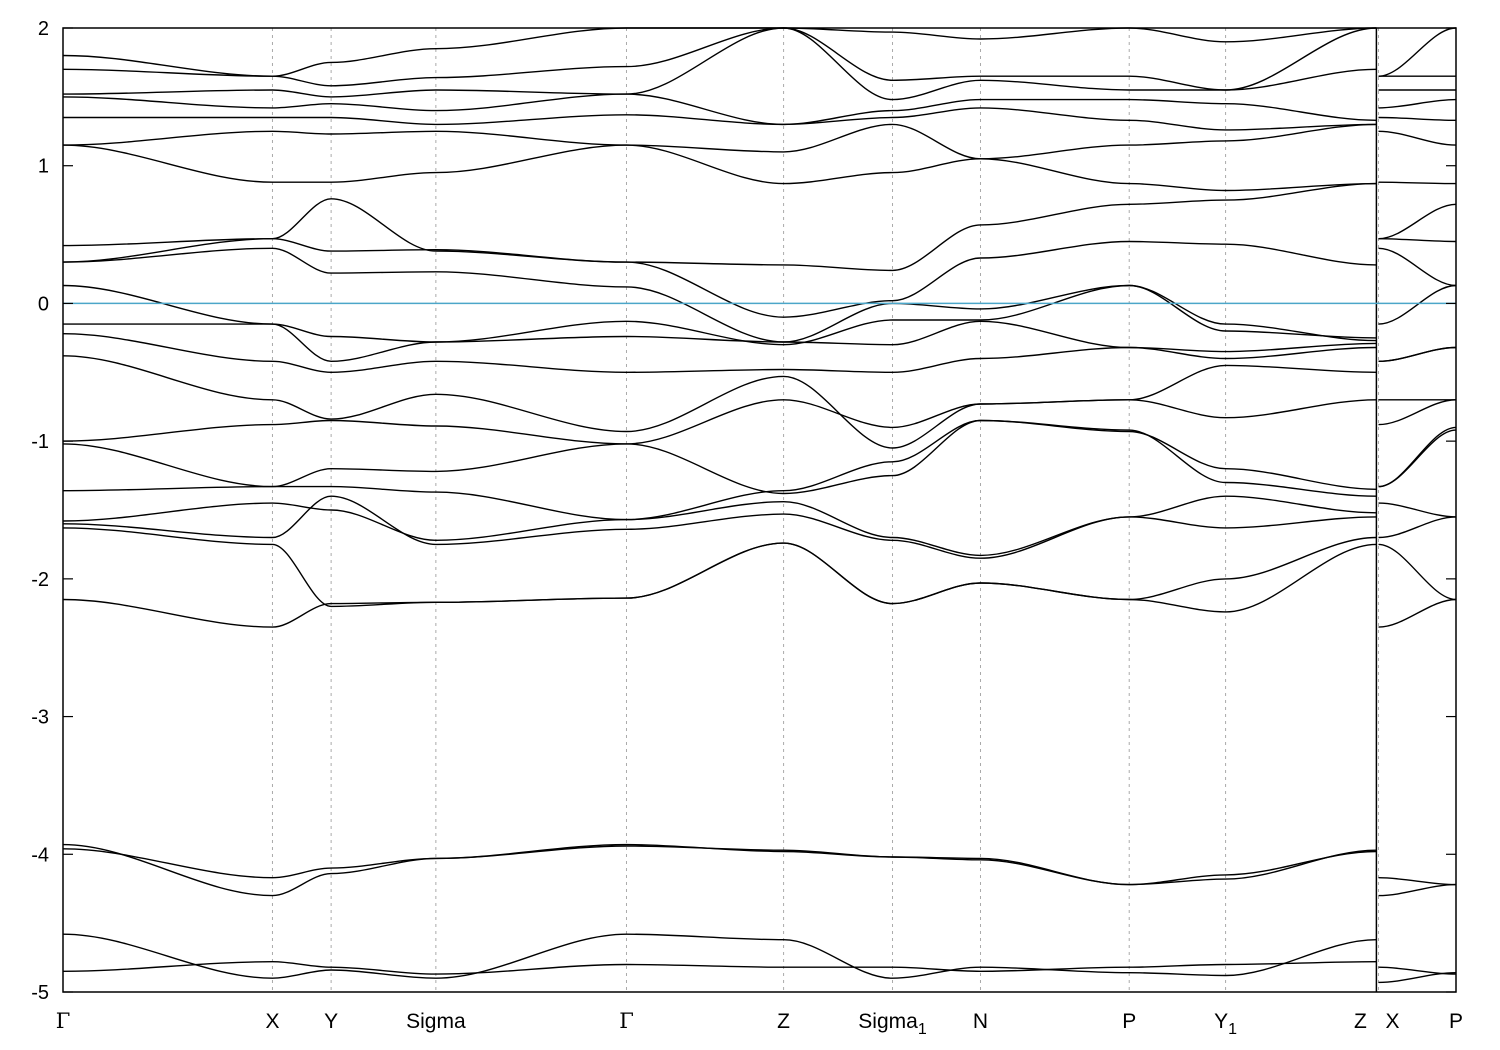 The width and height of the screenshot is (1500, 1050). What do you see at coordinates (40, 442) in the screenshot?
I see `y-tick-label: -1` at bounding box center [40, 442].